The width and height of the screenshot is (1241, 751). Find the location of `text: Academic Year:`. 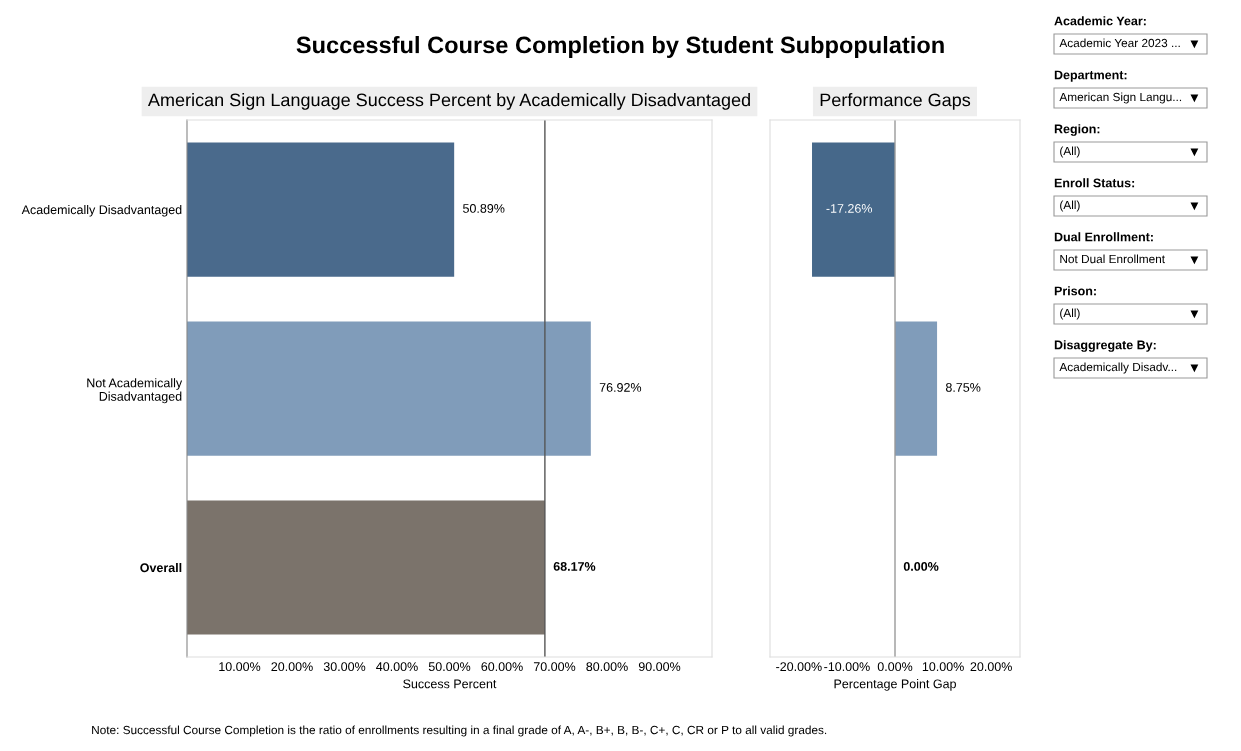

text: Academic Year: is located at coordinates (1100, 21).